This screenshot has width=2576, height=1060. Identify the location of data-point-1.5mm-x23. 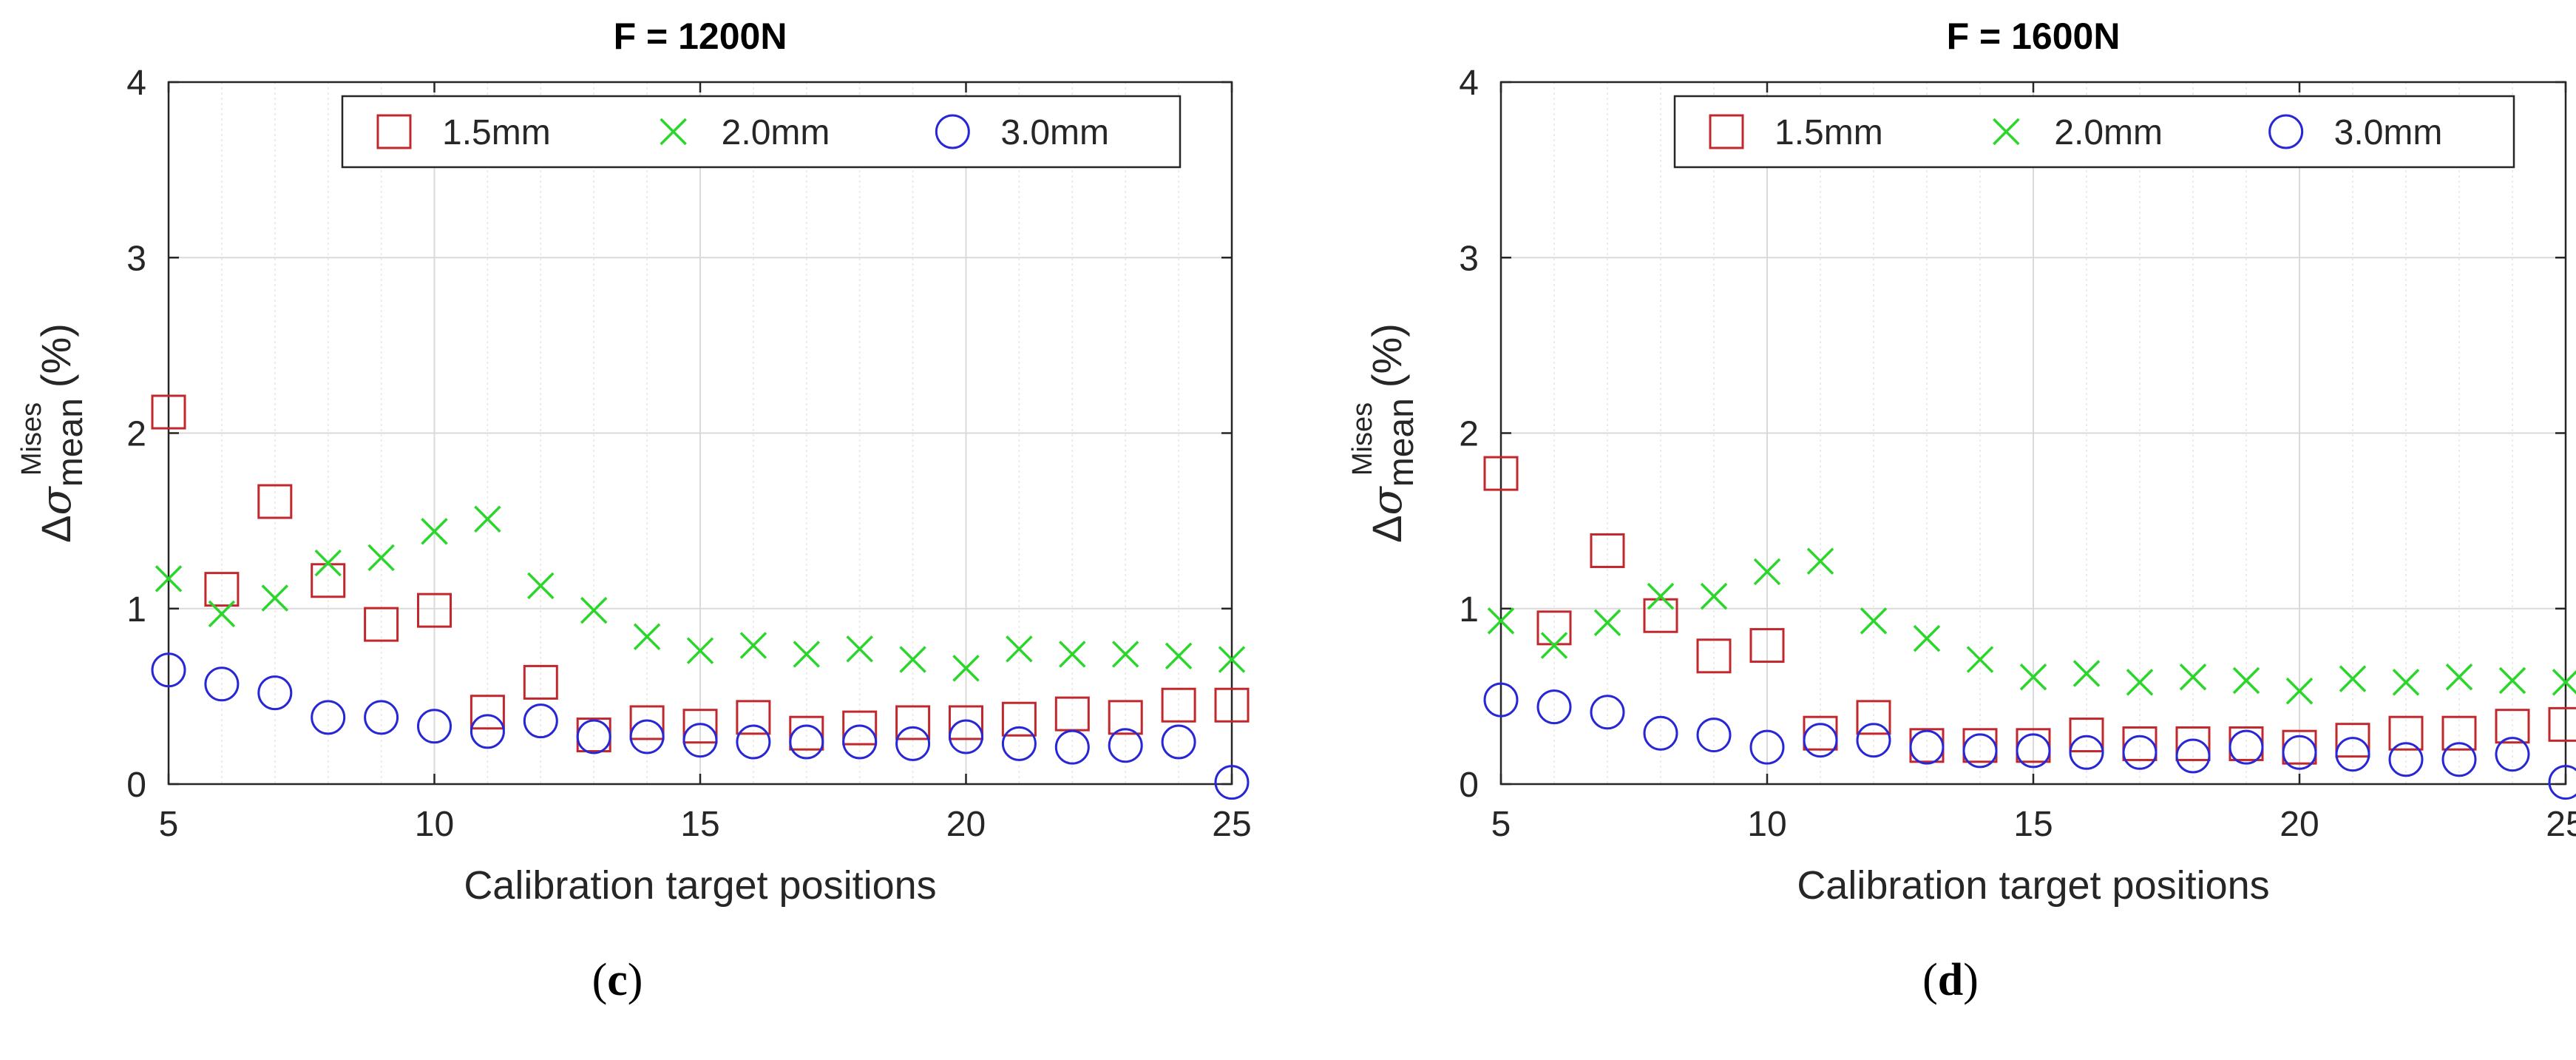
(2459, 733).